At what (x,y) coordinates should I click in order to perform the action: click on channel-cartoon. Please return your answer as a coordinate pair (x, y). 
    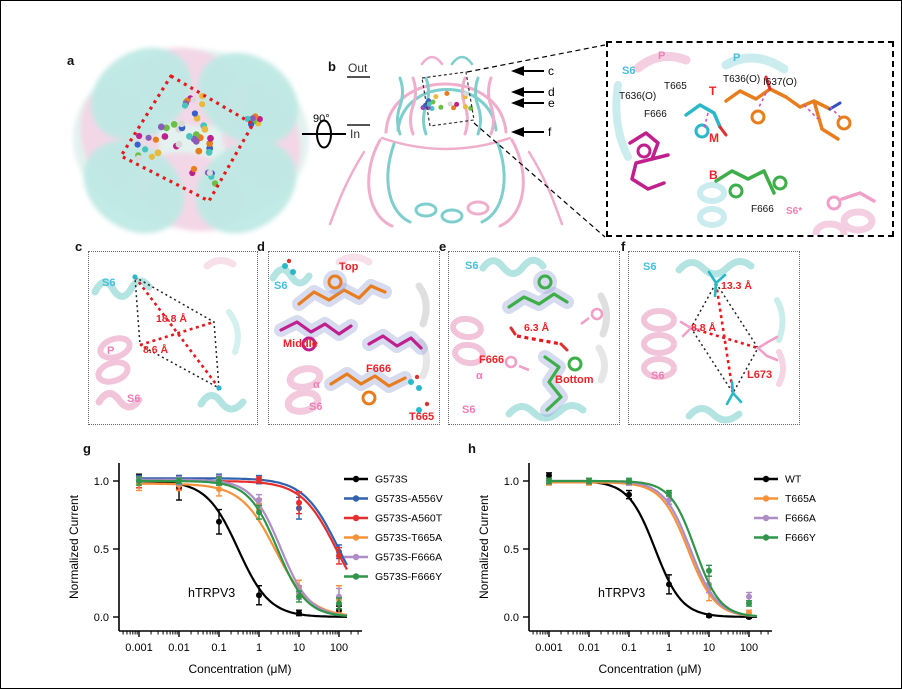
    Looking at the image, I should click on (446, 141).